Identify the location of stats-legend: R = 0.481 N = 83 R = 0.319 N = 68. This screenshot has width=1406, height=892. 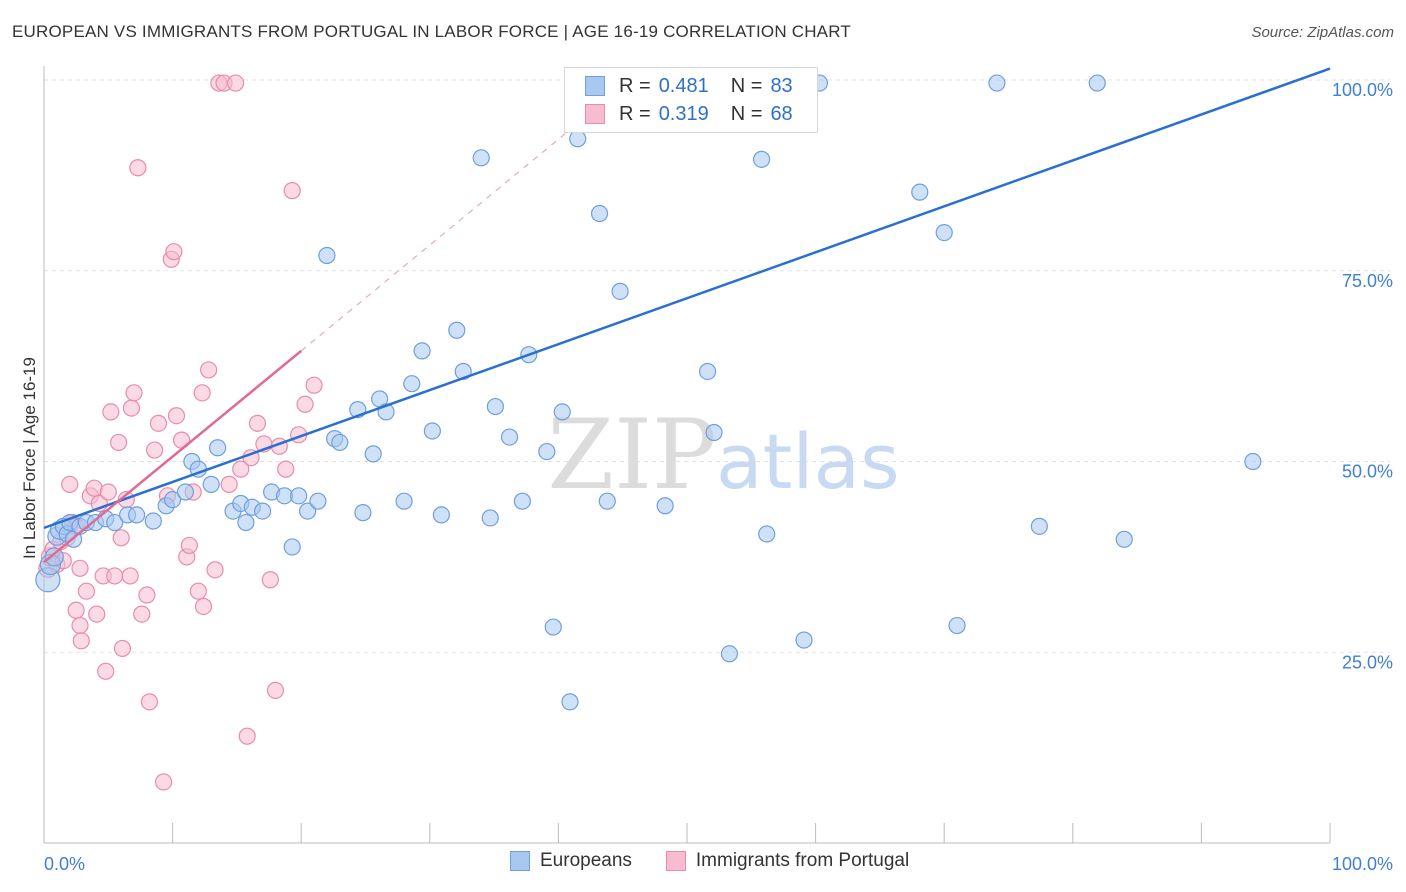
(691, 100).